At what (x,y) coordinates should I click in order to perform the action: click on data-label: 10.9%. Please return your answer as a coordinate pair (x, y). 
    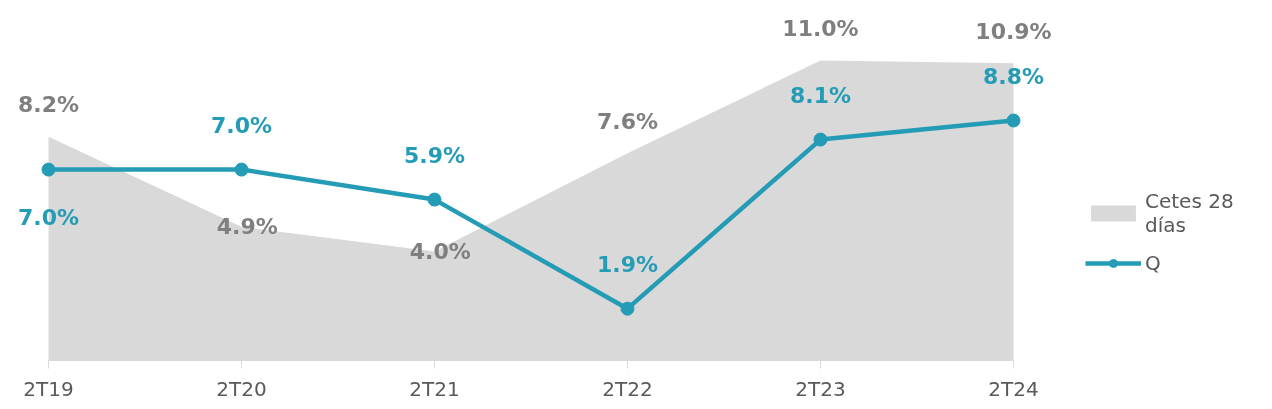
    Looking at the image, I should click on (1013, 31).